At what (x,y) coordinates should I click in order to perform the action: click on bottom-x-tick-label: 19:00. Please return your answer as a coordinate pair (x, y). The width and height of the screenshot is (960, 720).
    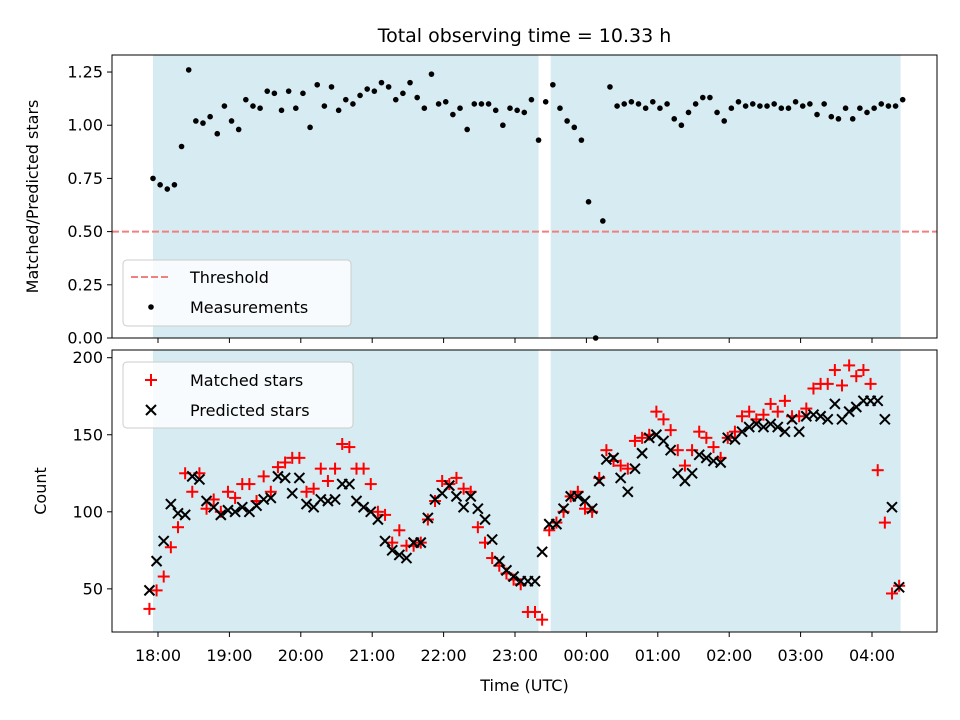
    Looking at the image, I should click on (229, 655).